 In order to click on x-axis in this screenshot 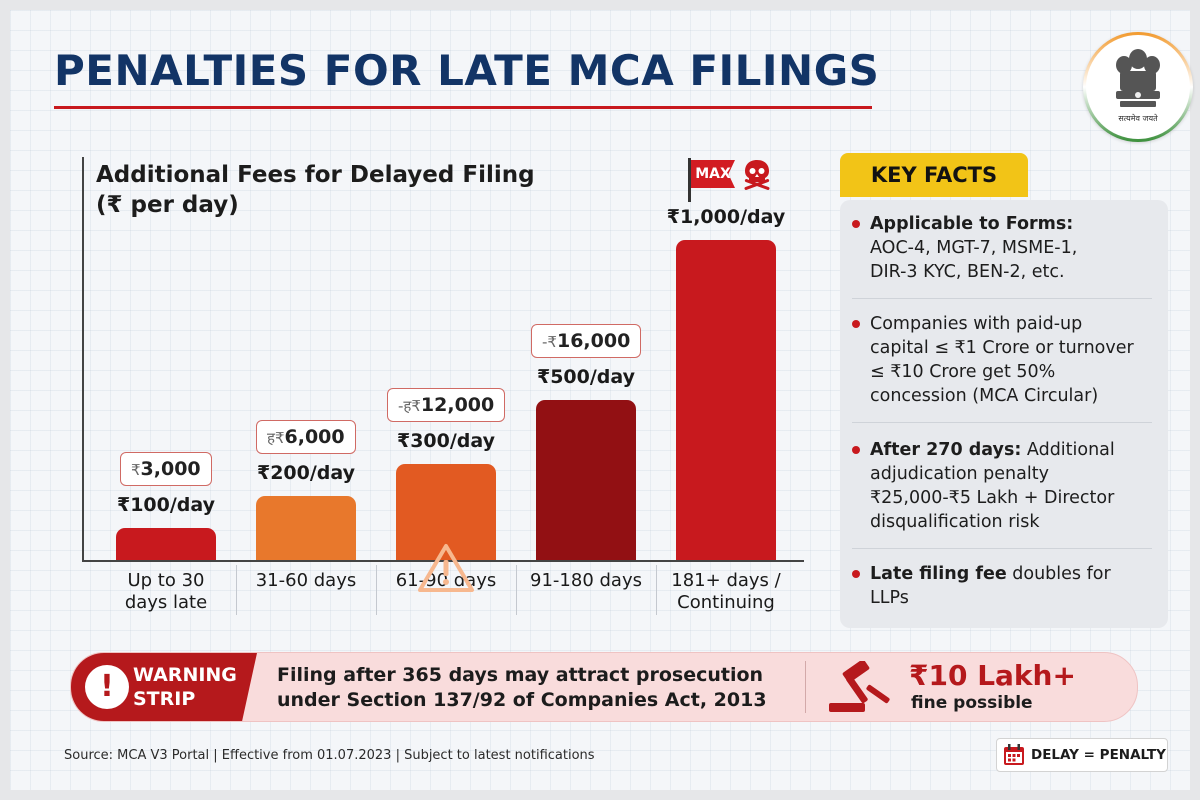, I will do `click(443, 561)`.